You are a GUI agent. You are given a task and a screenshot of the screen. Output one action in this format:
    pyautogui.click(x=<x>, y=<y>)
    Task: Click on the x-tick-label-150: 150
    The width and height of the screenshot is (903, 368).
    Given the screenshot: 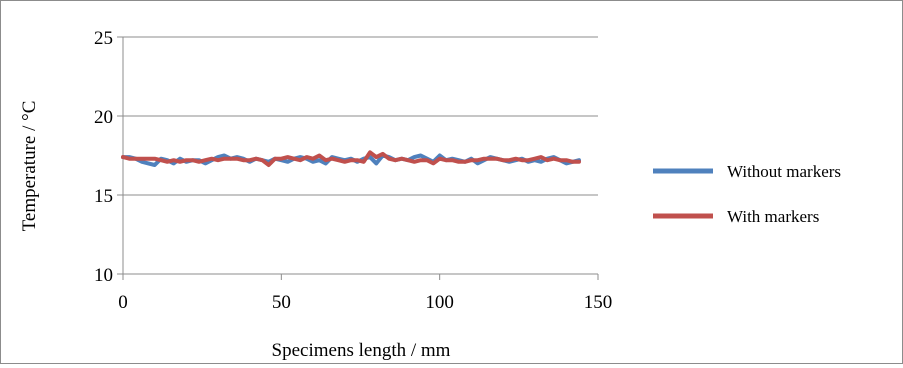 What is the action you would take?
    pyautogui.click(x=598, y=302)
    